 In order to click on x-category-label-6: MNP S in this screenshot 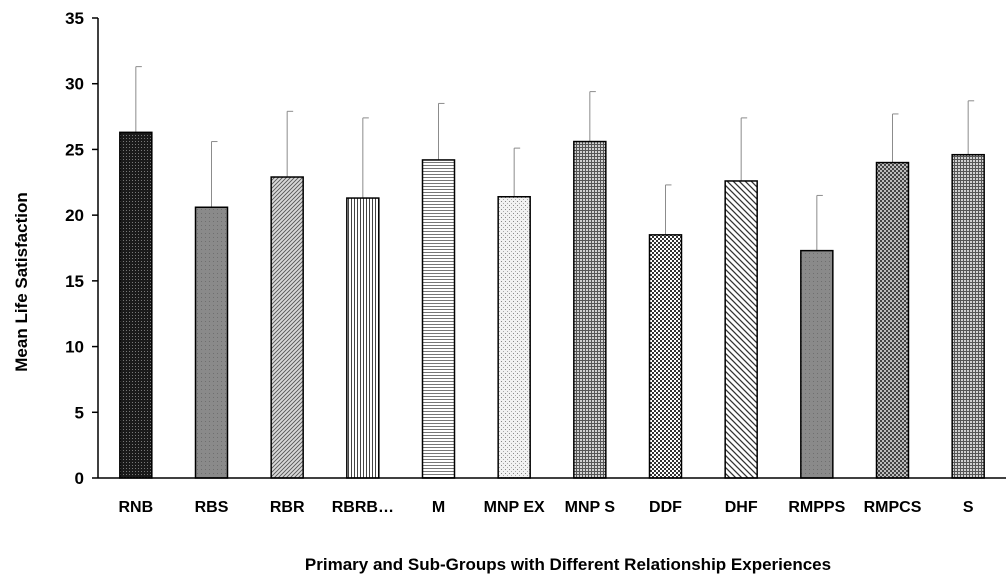, I will do `click(590, 507)`.